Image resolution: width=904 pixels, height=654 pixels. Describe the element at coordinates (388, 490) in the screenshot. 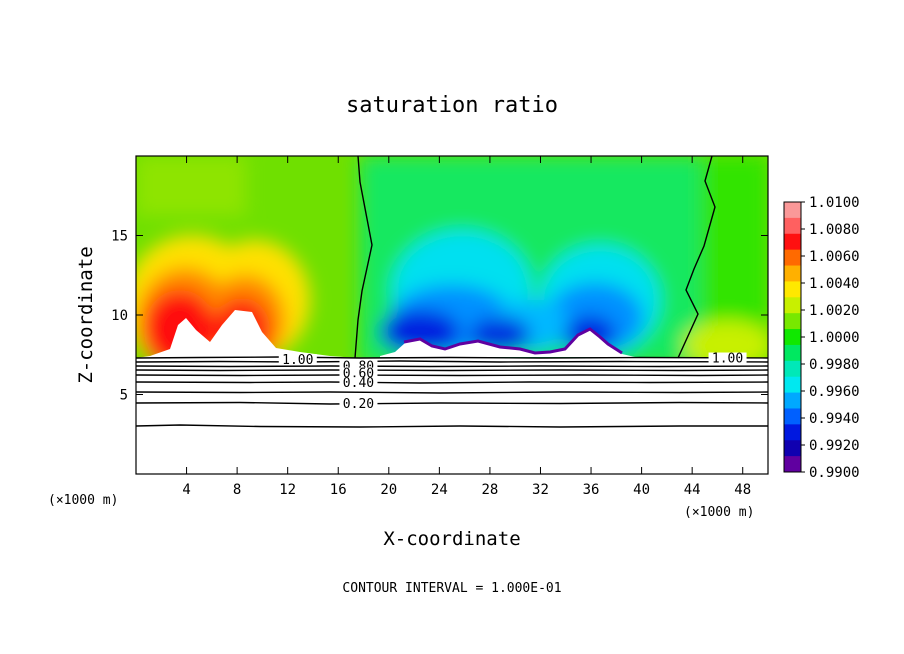

I see `x-tick-label: 20` at that location.